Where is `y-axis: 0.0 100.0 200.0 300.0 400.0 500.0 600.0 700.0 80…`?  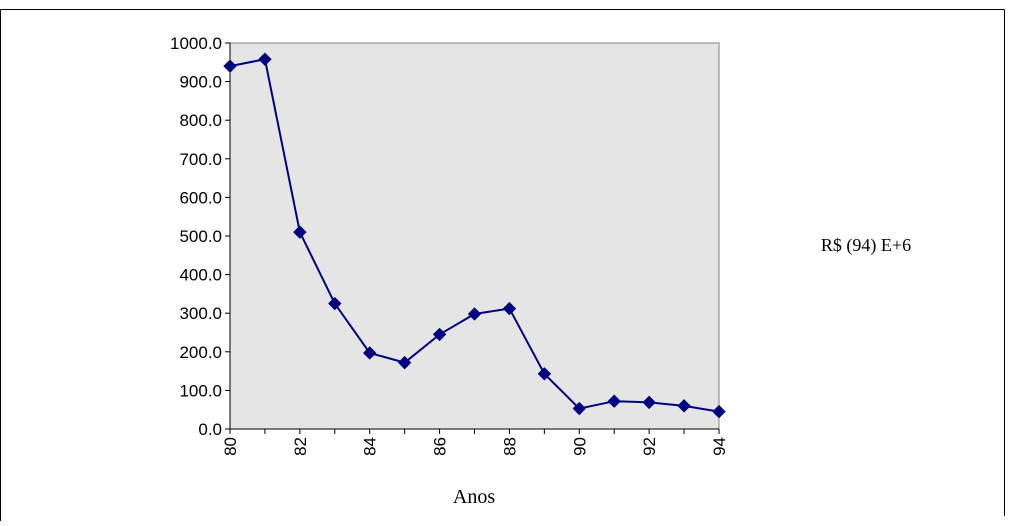 y-axis: 0.0 100.0 200.0 300.0 400.0 500.0 600.0 700.0 80… is located at coordinates (200, 236).